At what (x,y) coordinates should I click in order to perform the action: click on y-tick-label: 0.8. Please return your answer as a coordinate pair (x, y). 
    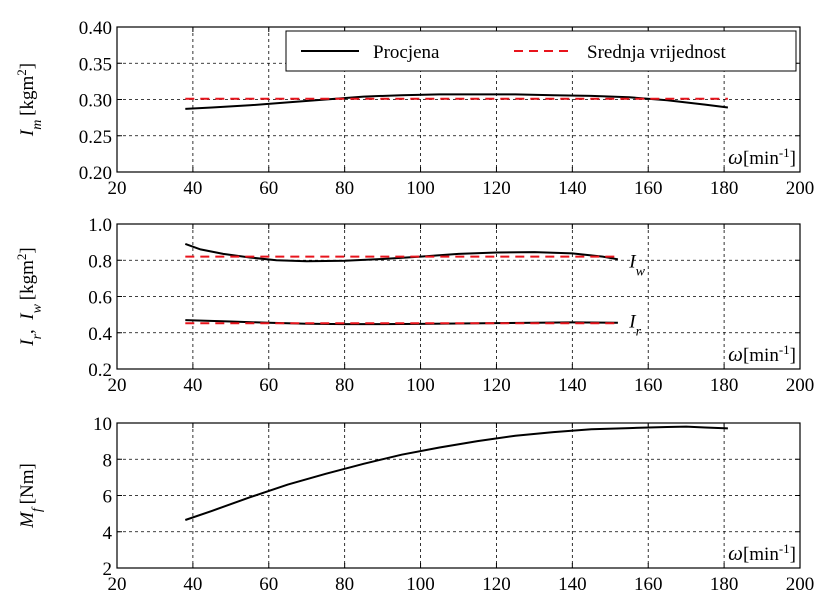
    Looking at the image, I should click on (100, 261).